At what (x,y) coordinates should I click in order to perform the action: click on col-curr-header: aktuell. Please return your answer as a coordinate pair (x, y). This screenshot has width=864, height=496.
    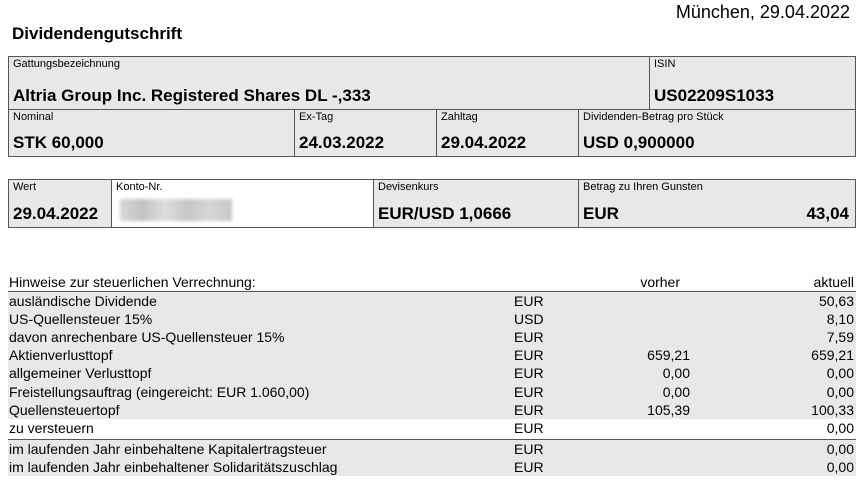
    Looking at the image, I should click on (833, 282).